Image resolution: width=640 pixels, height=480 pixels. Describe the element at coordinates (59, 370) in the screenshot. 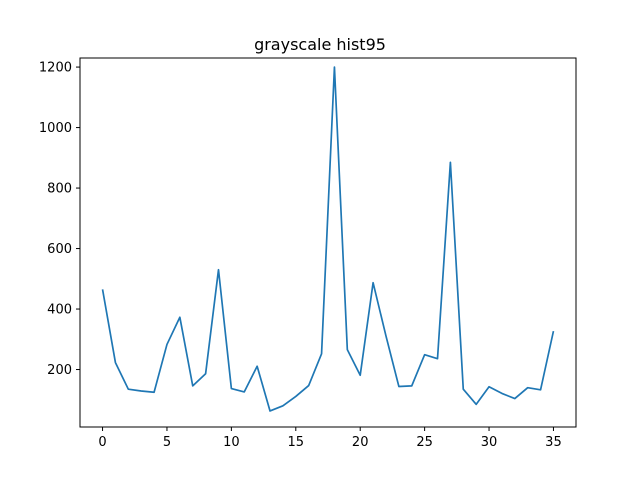

I see `y-tick-label: 200` at that location.